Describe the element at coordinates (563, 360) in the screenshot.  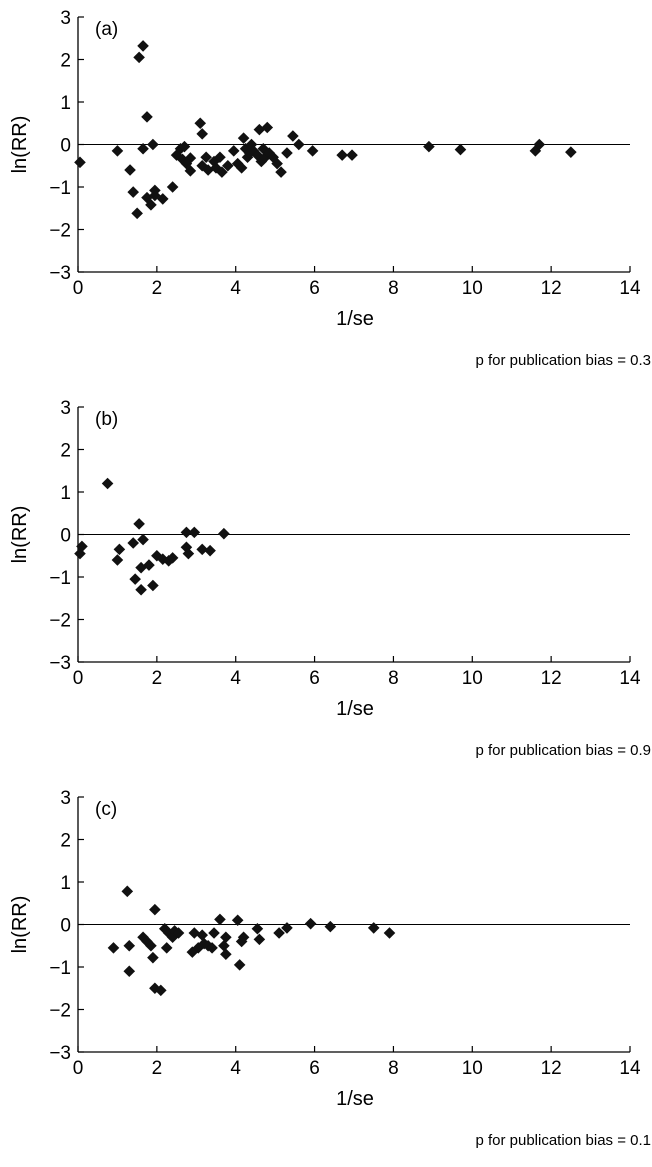
I see `publication-bias-note: p for publication bias = 0.3` at that location.